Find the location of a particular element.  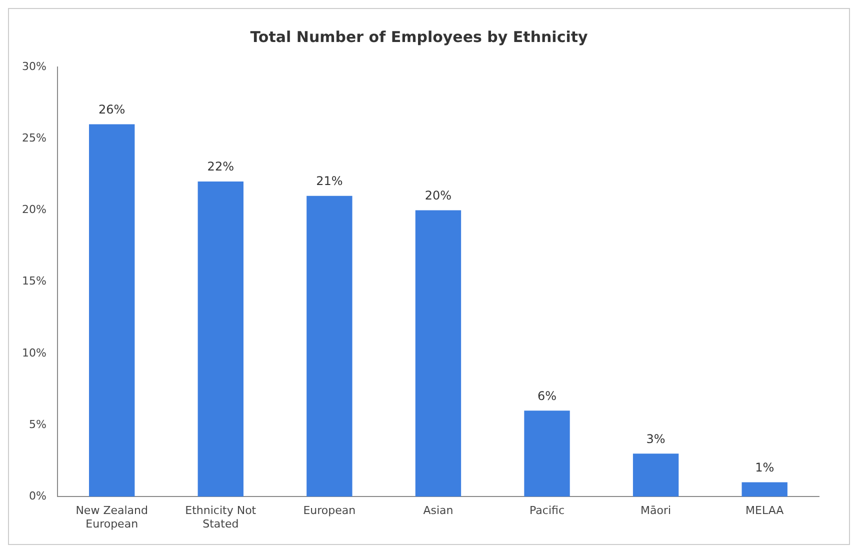

data-label: 22% is located at coordinates (220, 167).